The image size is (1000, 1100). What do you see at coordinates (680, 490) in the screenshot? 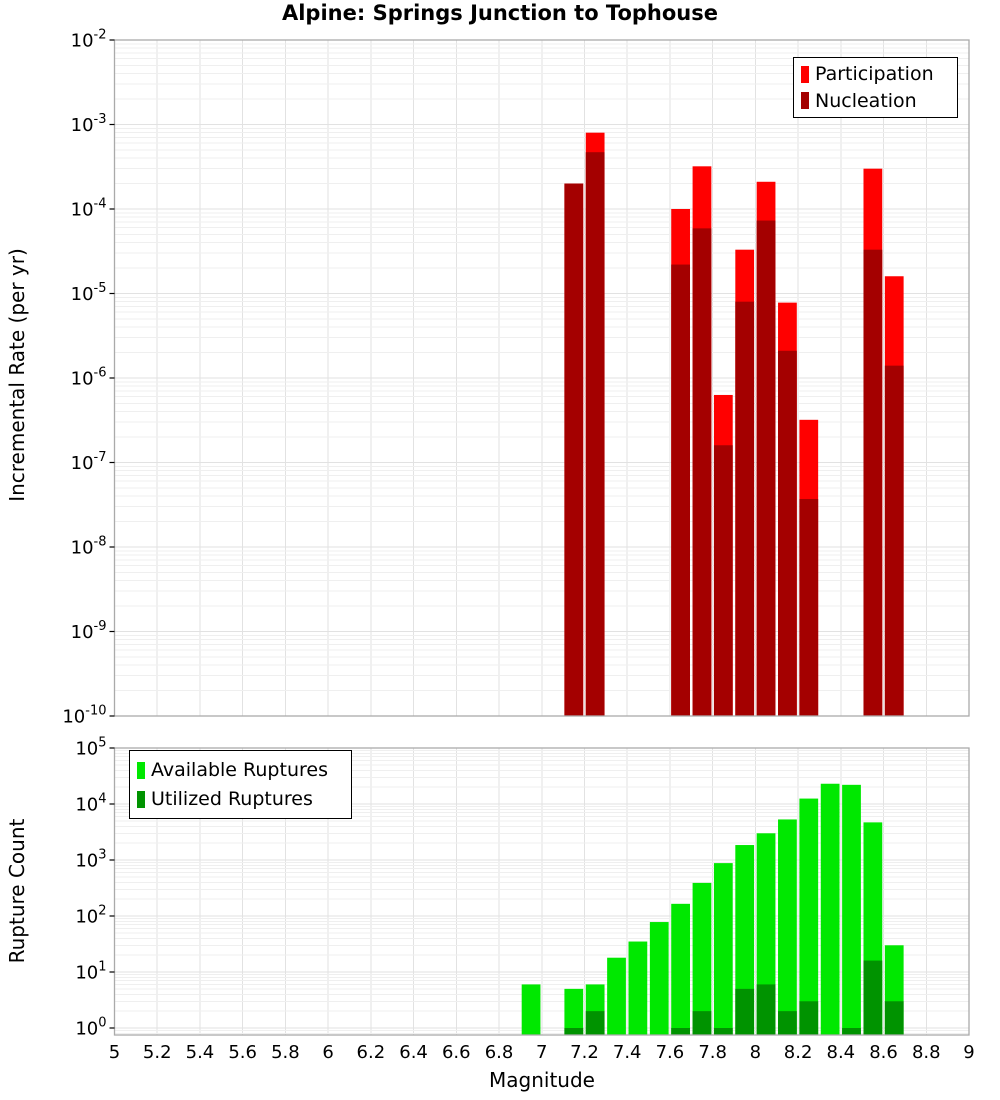
I see `bar-nucleation-7.65` at bounding box center [680, 490].